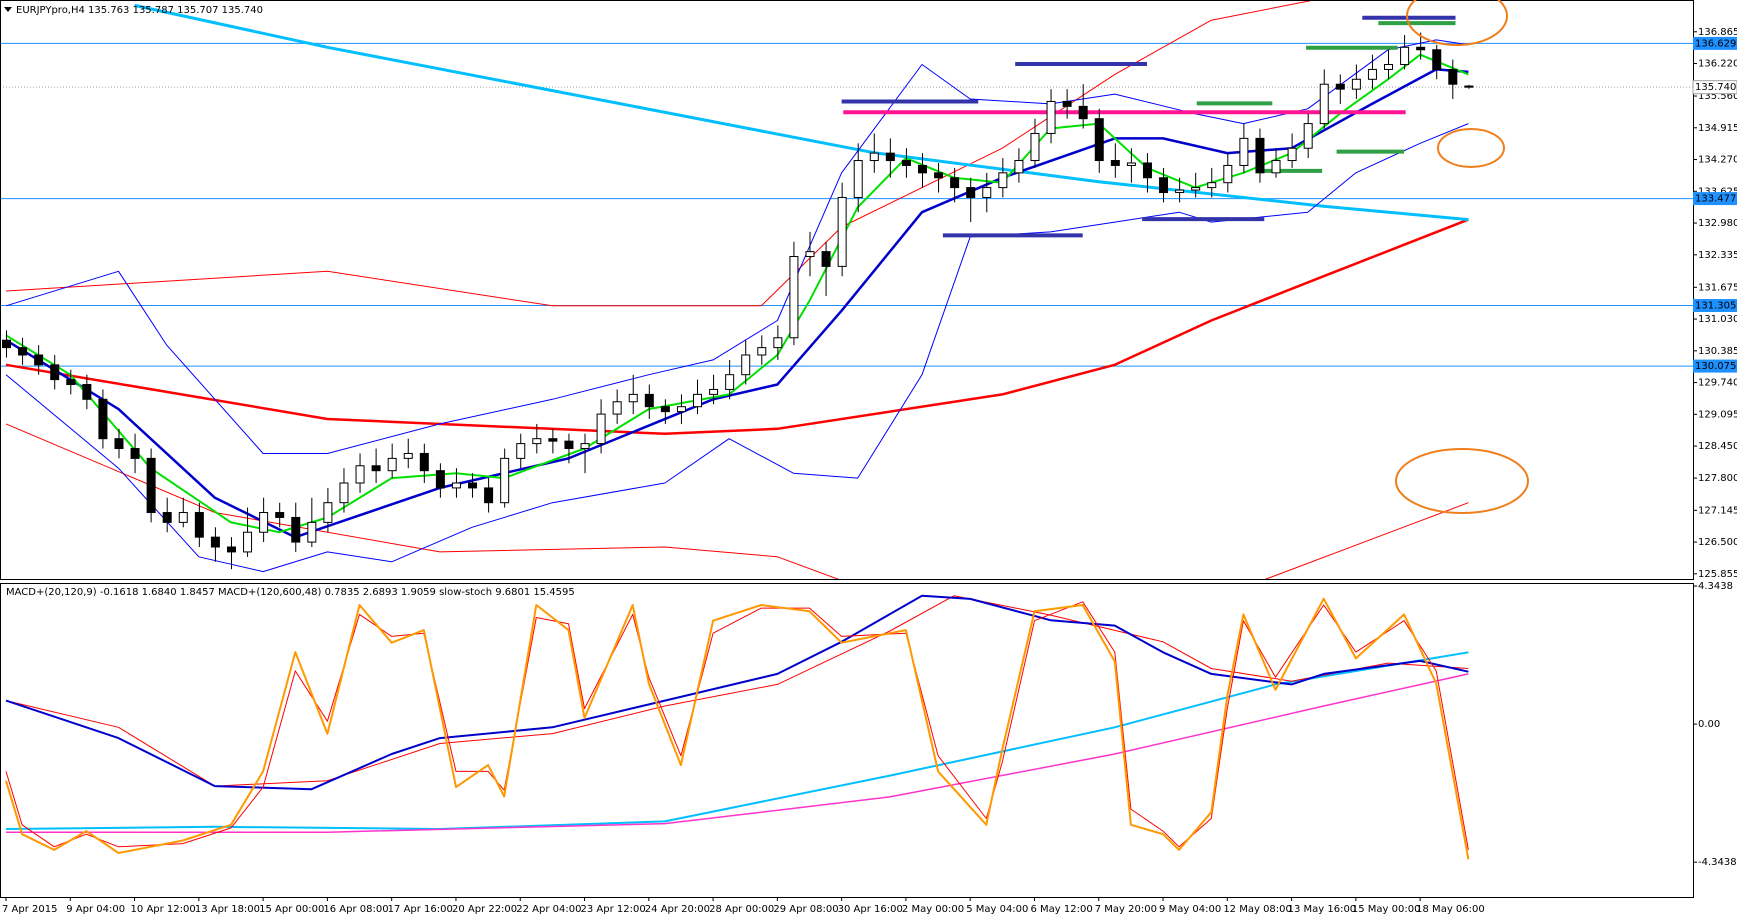  What do you see at coordinates (1717, 96) in the screenshot?
I see `y-tick-label: 135.560` at bounding box center [1717, 96].